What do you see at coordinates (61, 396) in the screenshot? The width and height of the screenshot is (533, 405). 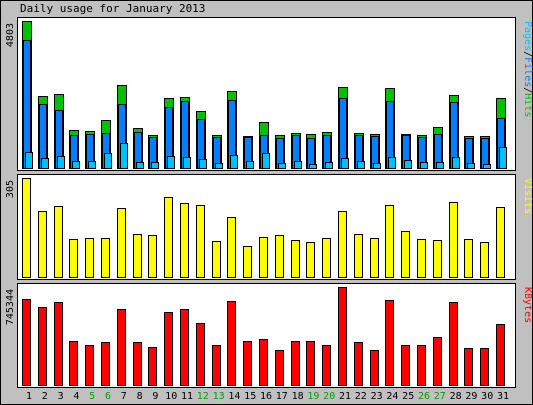 I see `x-tick-label-day-3: 3` at bounding box center [61, 396].